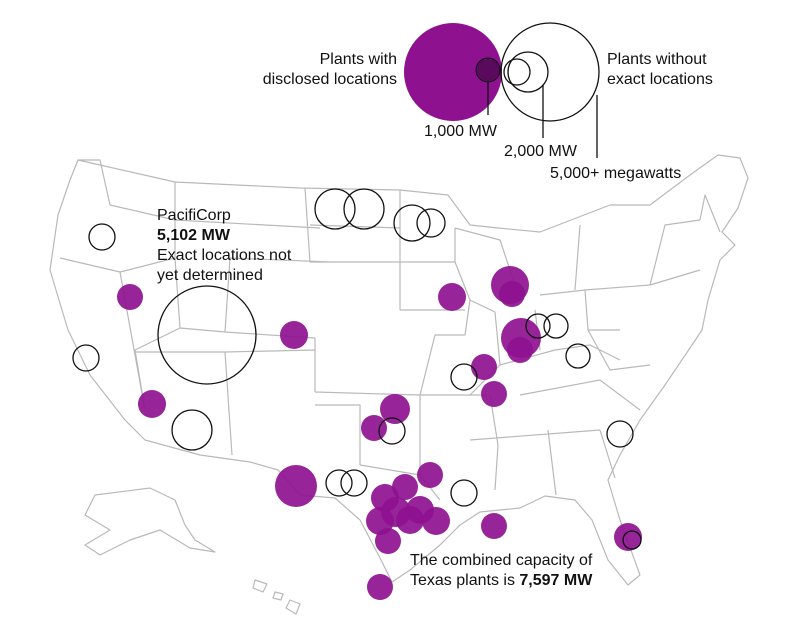 The image size is (800, 624). I want to click on pacificorp-note-line1: Exact locations not, so click(224, 255).